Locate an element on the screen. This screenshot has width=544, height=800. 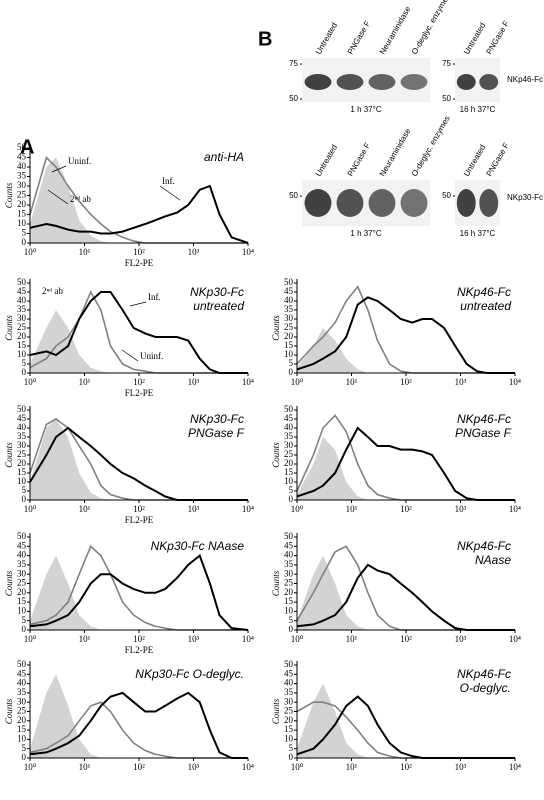
chart-title: NAase is located at coordinates (493, 560).